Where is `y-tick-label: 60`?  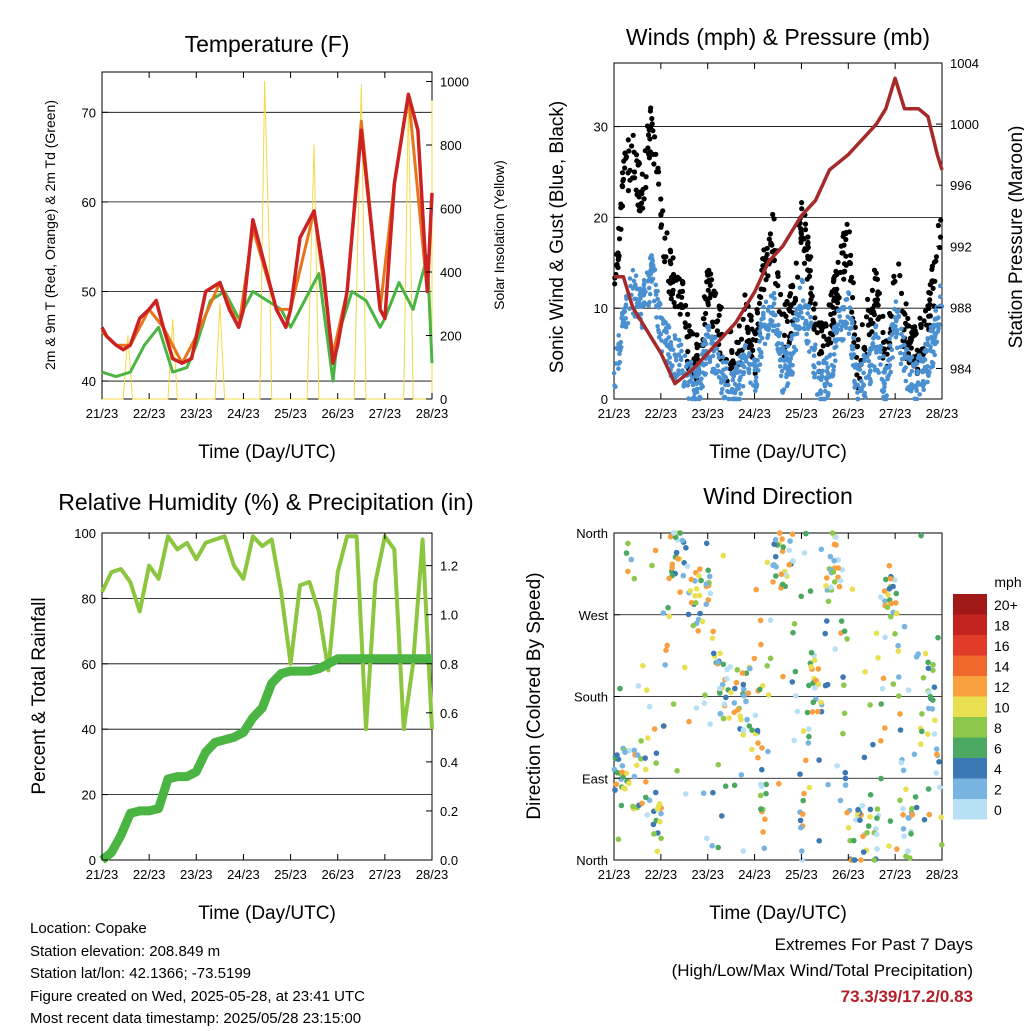 y-tick-label: 60 is located at coordinates (89, 202).